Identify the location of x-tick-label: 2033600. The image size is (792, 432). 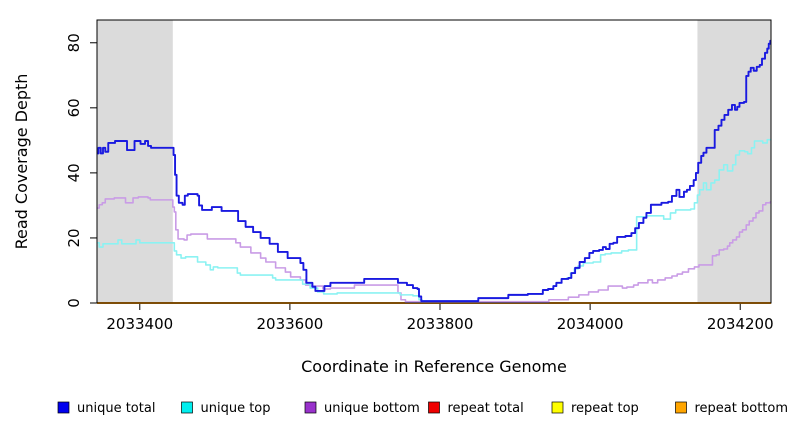
(289, 324).